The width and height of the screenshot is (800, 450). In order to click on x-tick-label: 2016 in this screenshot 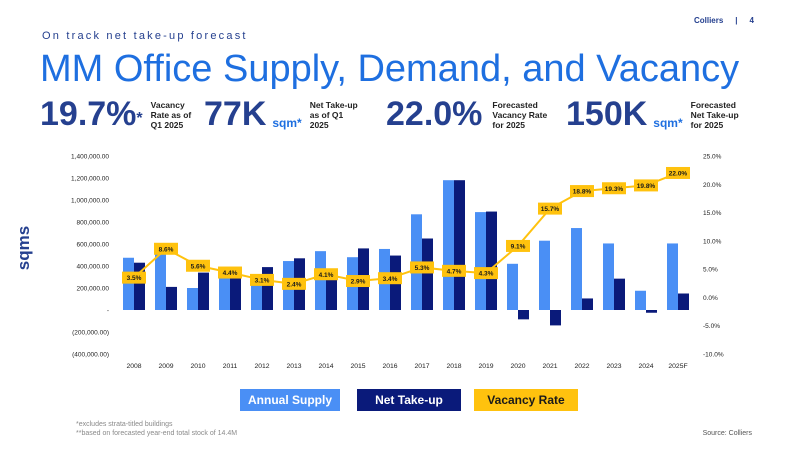, I will do `click(389, 366)`.